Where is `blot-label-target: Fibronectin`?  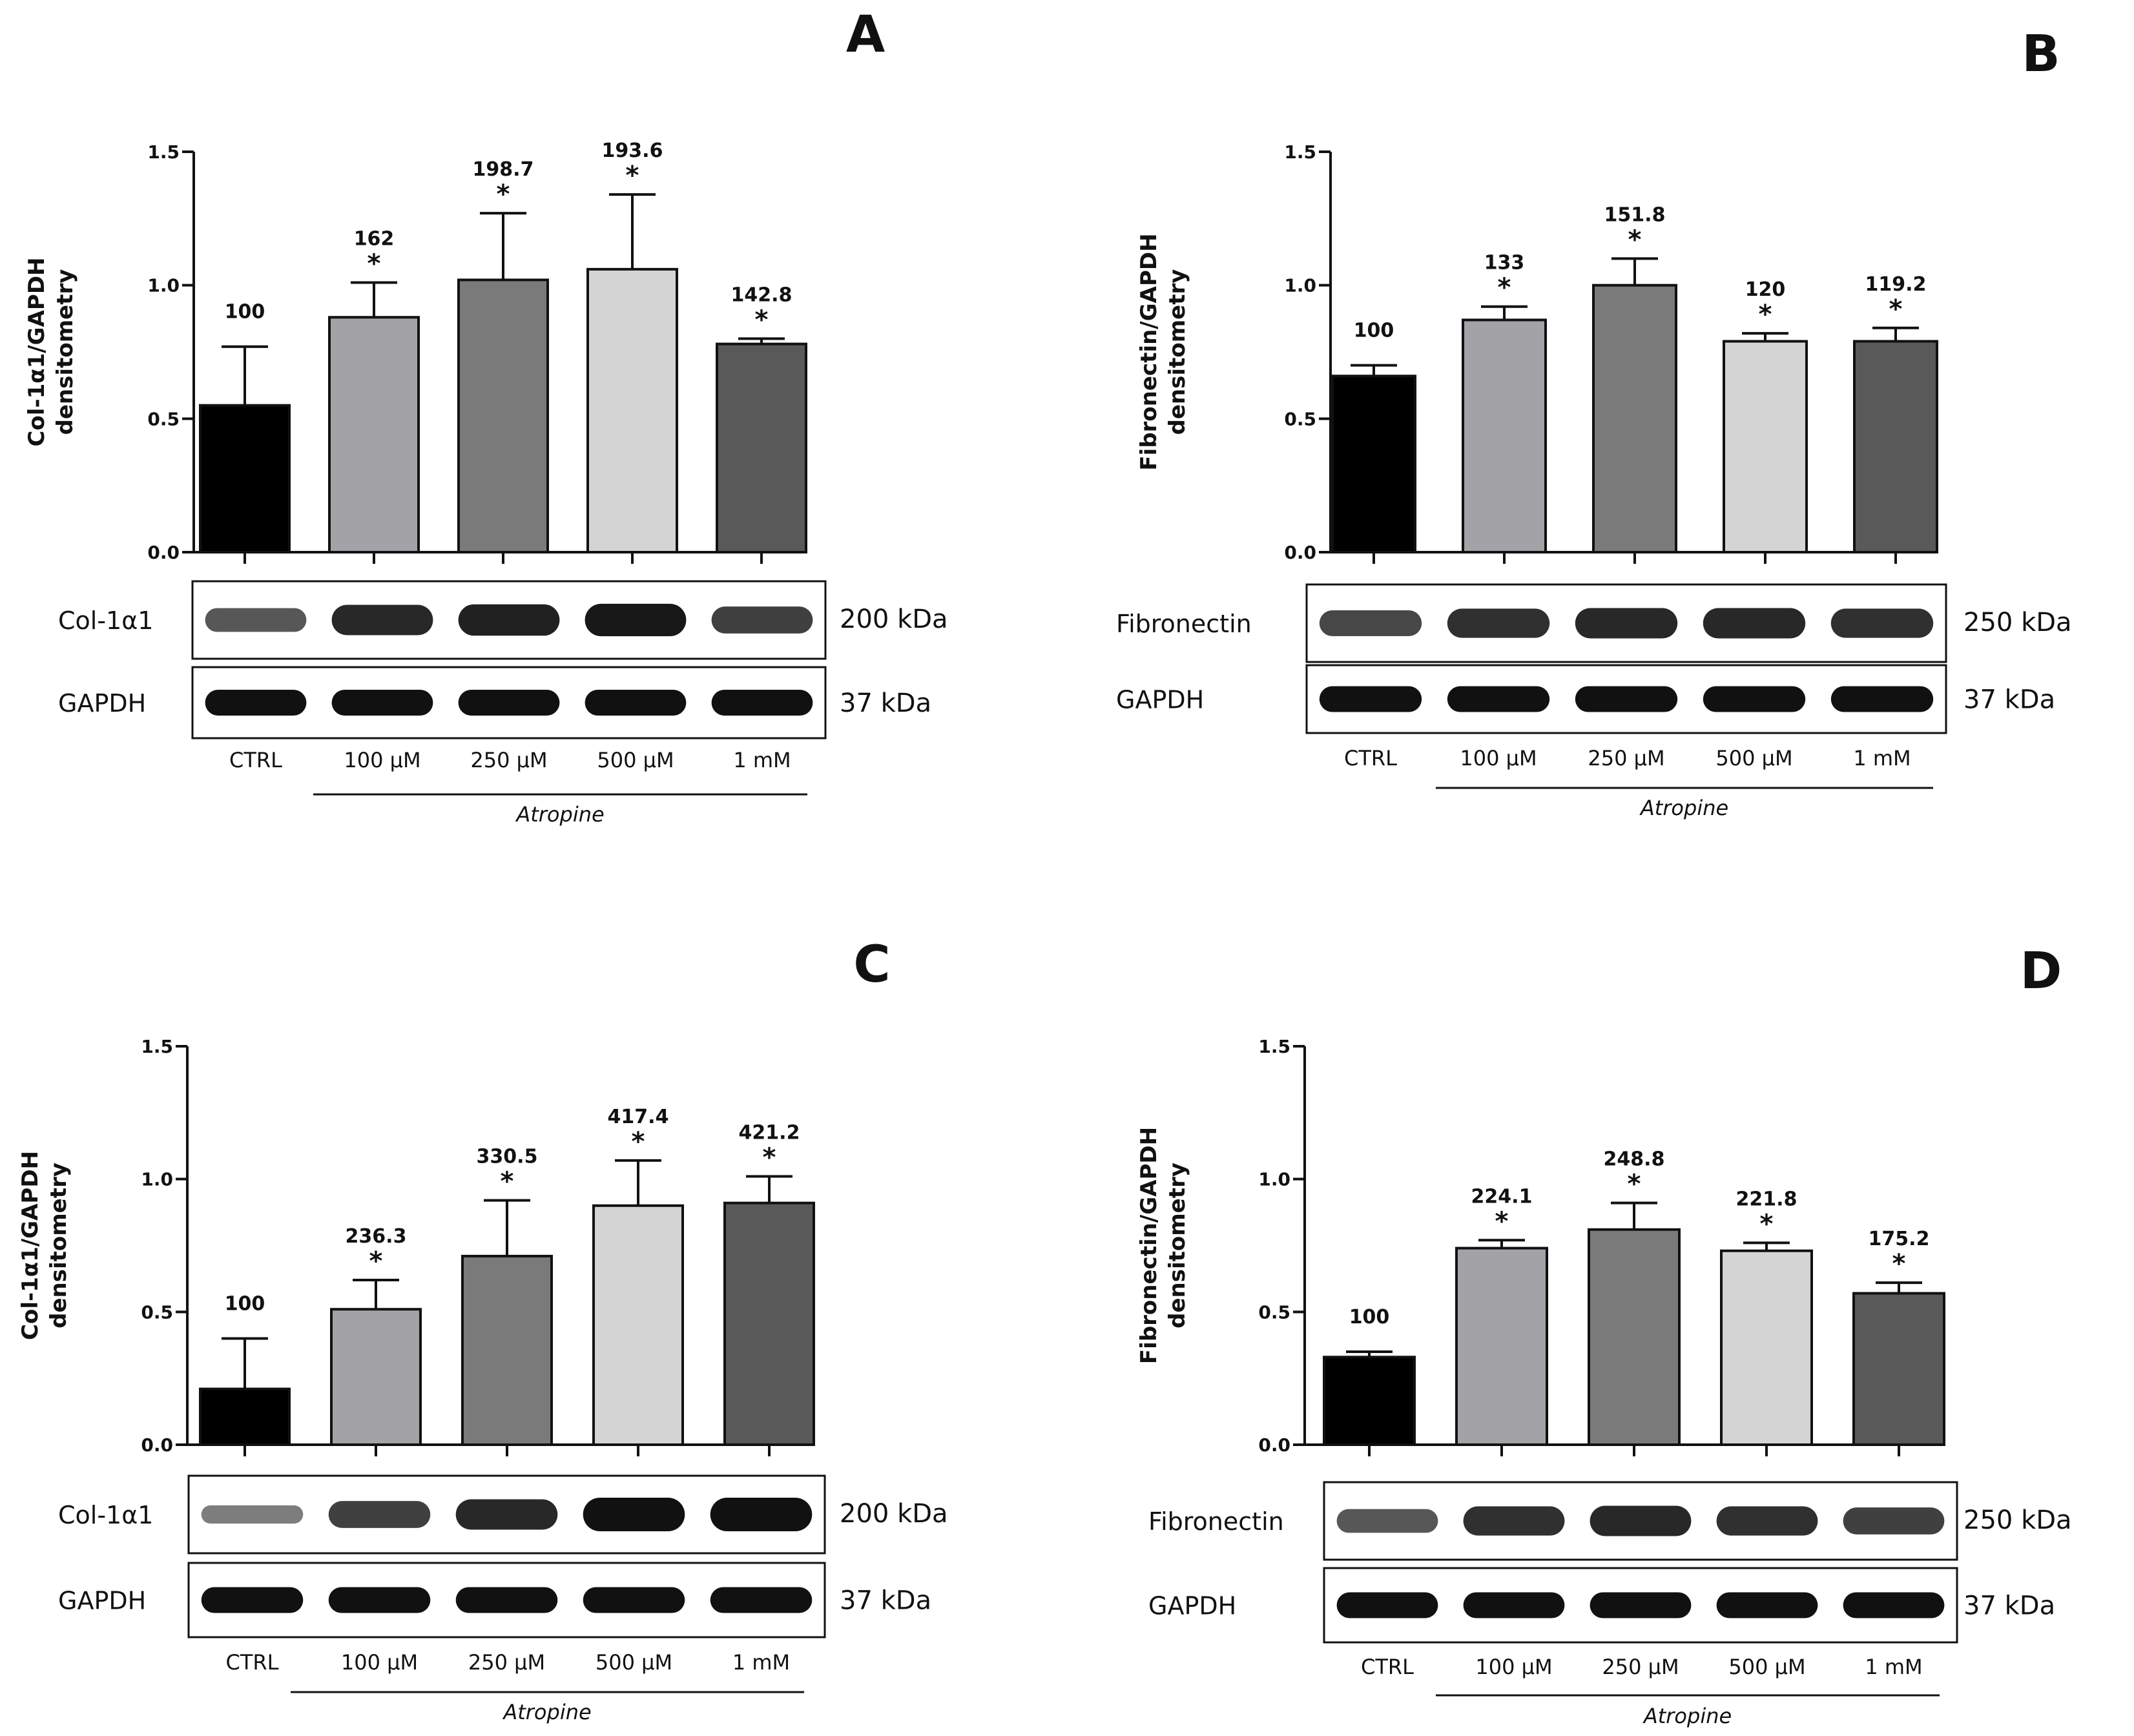 blot-label-target: Fibronectin is located at coordinates (1184, 624).